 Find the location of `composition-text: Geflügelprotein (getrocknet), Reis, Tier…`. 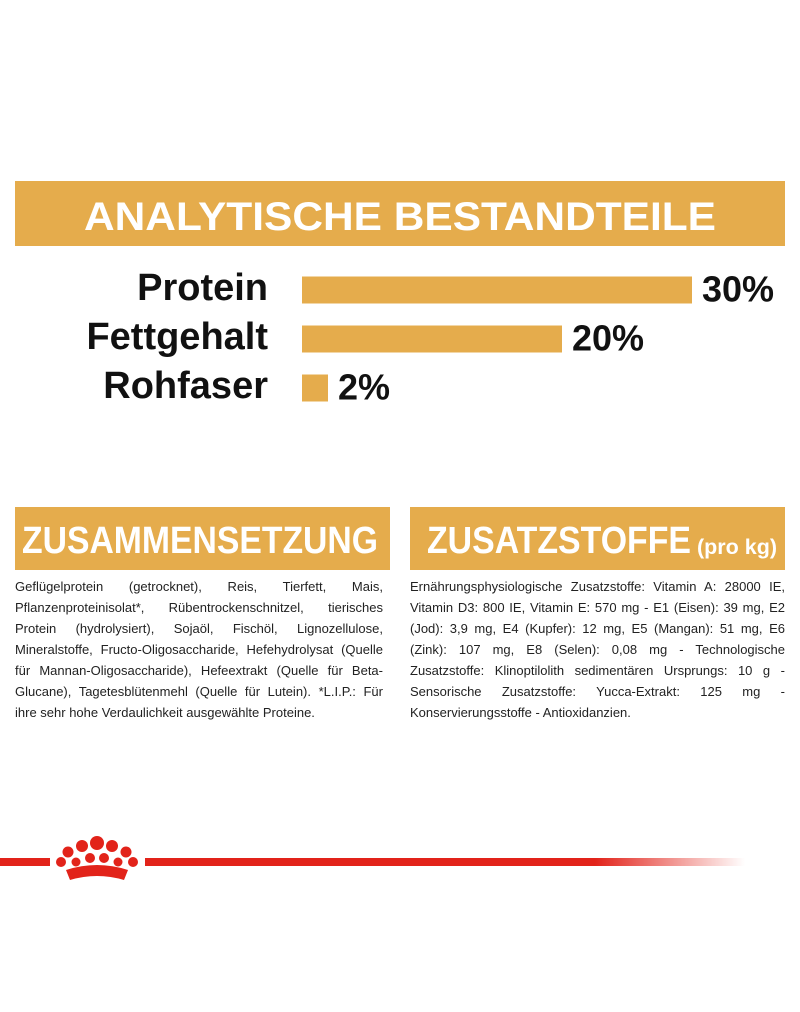

composition-text: Geflügelprotein (getrocknet), Reis, Tier… is located at coordinates (199, 649).